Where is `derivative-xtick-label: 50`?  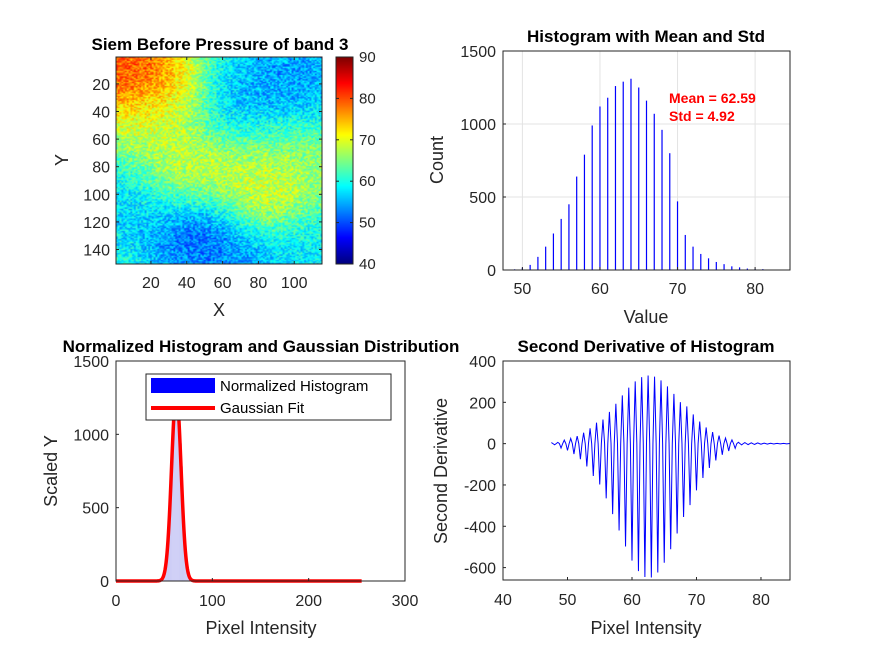 derivative-xtick-label: 50 is located at coordinates (568, 600).